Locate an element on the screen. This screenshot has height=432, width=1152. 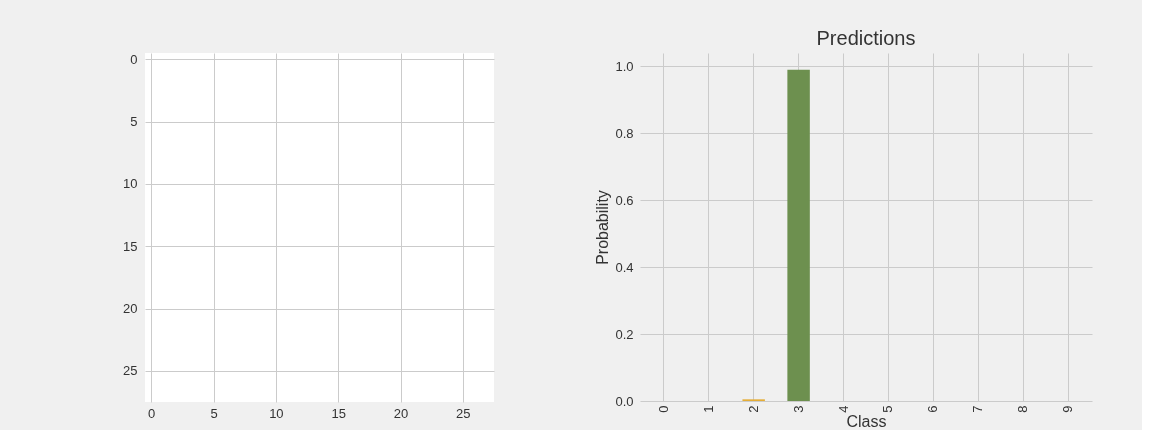
x-tick-label: 25 is located at coordinates (463, 413).